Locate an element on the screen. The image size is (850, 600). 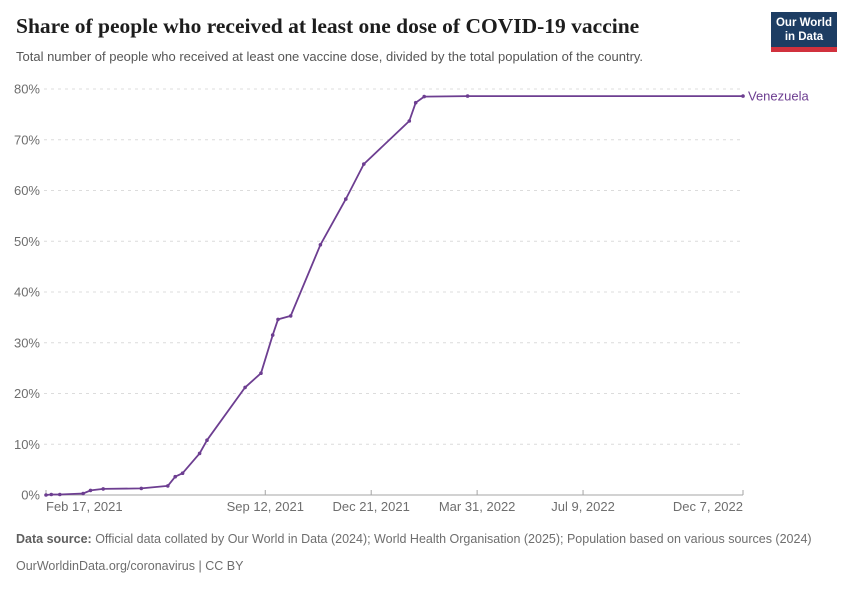
y-axis-label: 40% is located at coordinates (27, 292).